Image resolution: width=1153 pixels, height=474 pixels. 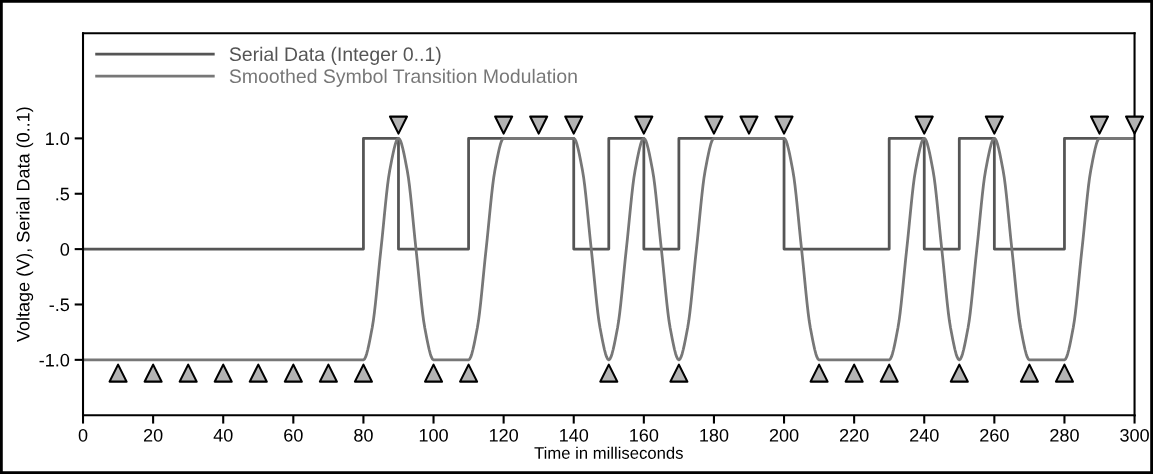 What do you see at coordinates (503, 435) in the screenshot?
I see `x-tick-label: 120` at bounding box center [503, 435].